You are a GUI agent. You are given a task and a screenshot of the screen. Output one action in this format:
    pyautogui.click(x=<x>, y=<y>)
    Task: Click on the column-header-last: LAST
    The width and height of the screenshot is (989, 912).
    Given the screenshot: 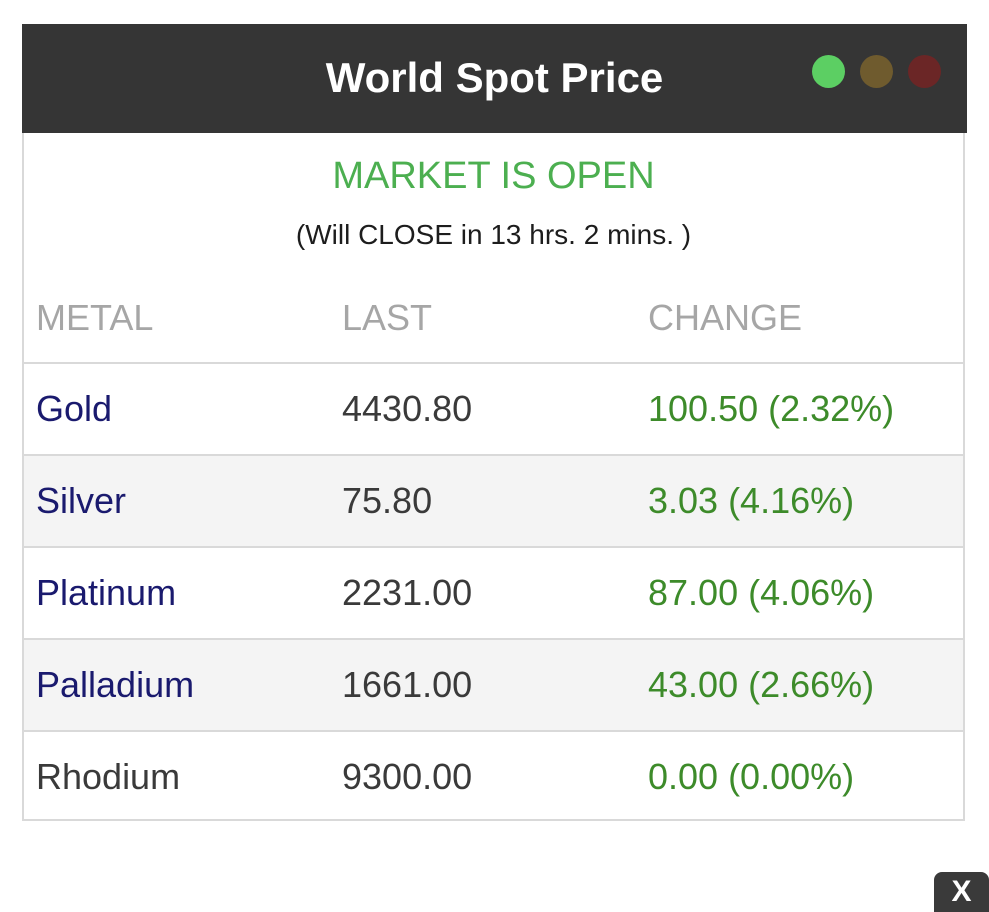 What is the action you would take?
    pyautogui.click(x=387, y=317)
    